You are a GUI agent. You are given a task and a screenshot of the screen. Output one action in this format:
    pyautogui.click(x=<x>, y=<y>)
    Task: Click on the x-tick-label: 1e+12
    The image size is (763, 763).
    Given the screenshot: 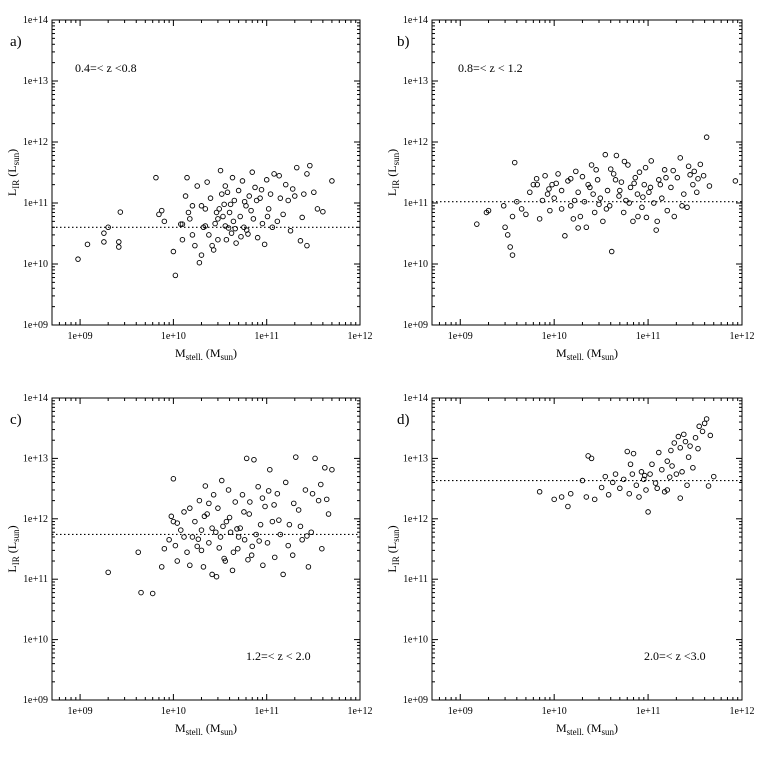 What is the action you would take?
    pyautogui.click(x=359, y=336)
    